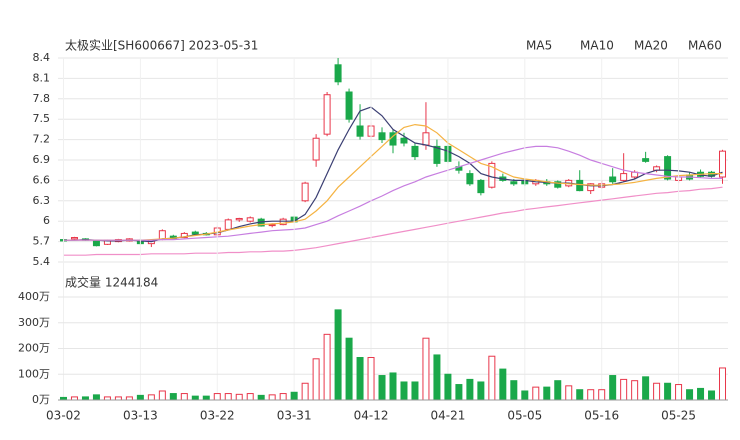 The width and height of the screenshot is (740, 440). I want to click on x-tick-label: 04-21, so click(447, 416).